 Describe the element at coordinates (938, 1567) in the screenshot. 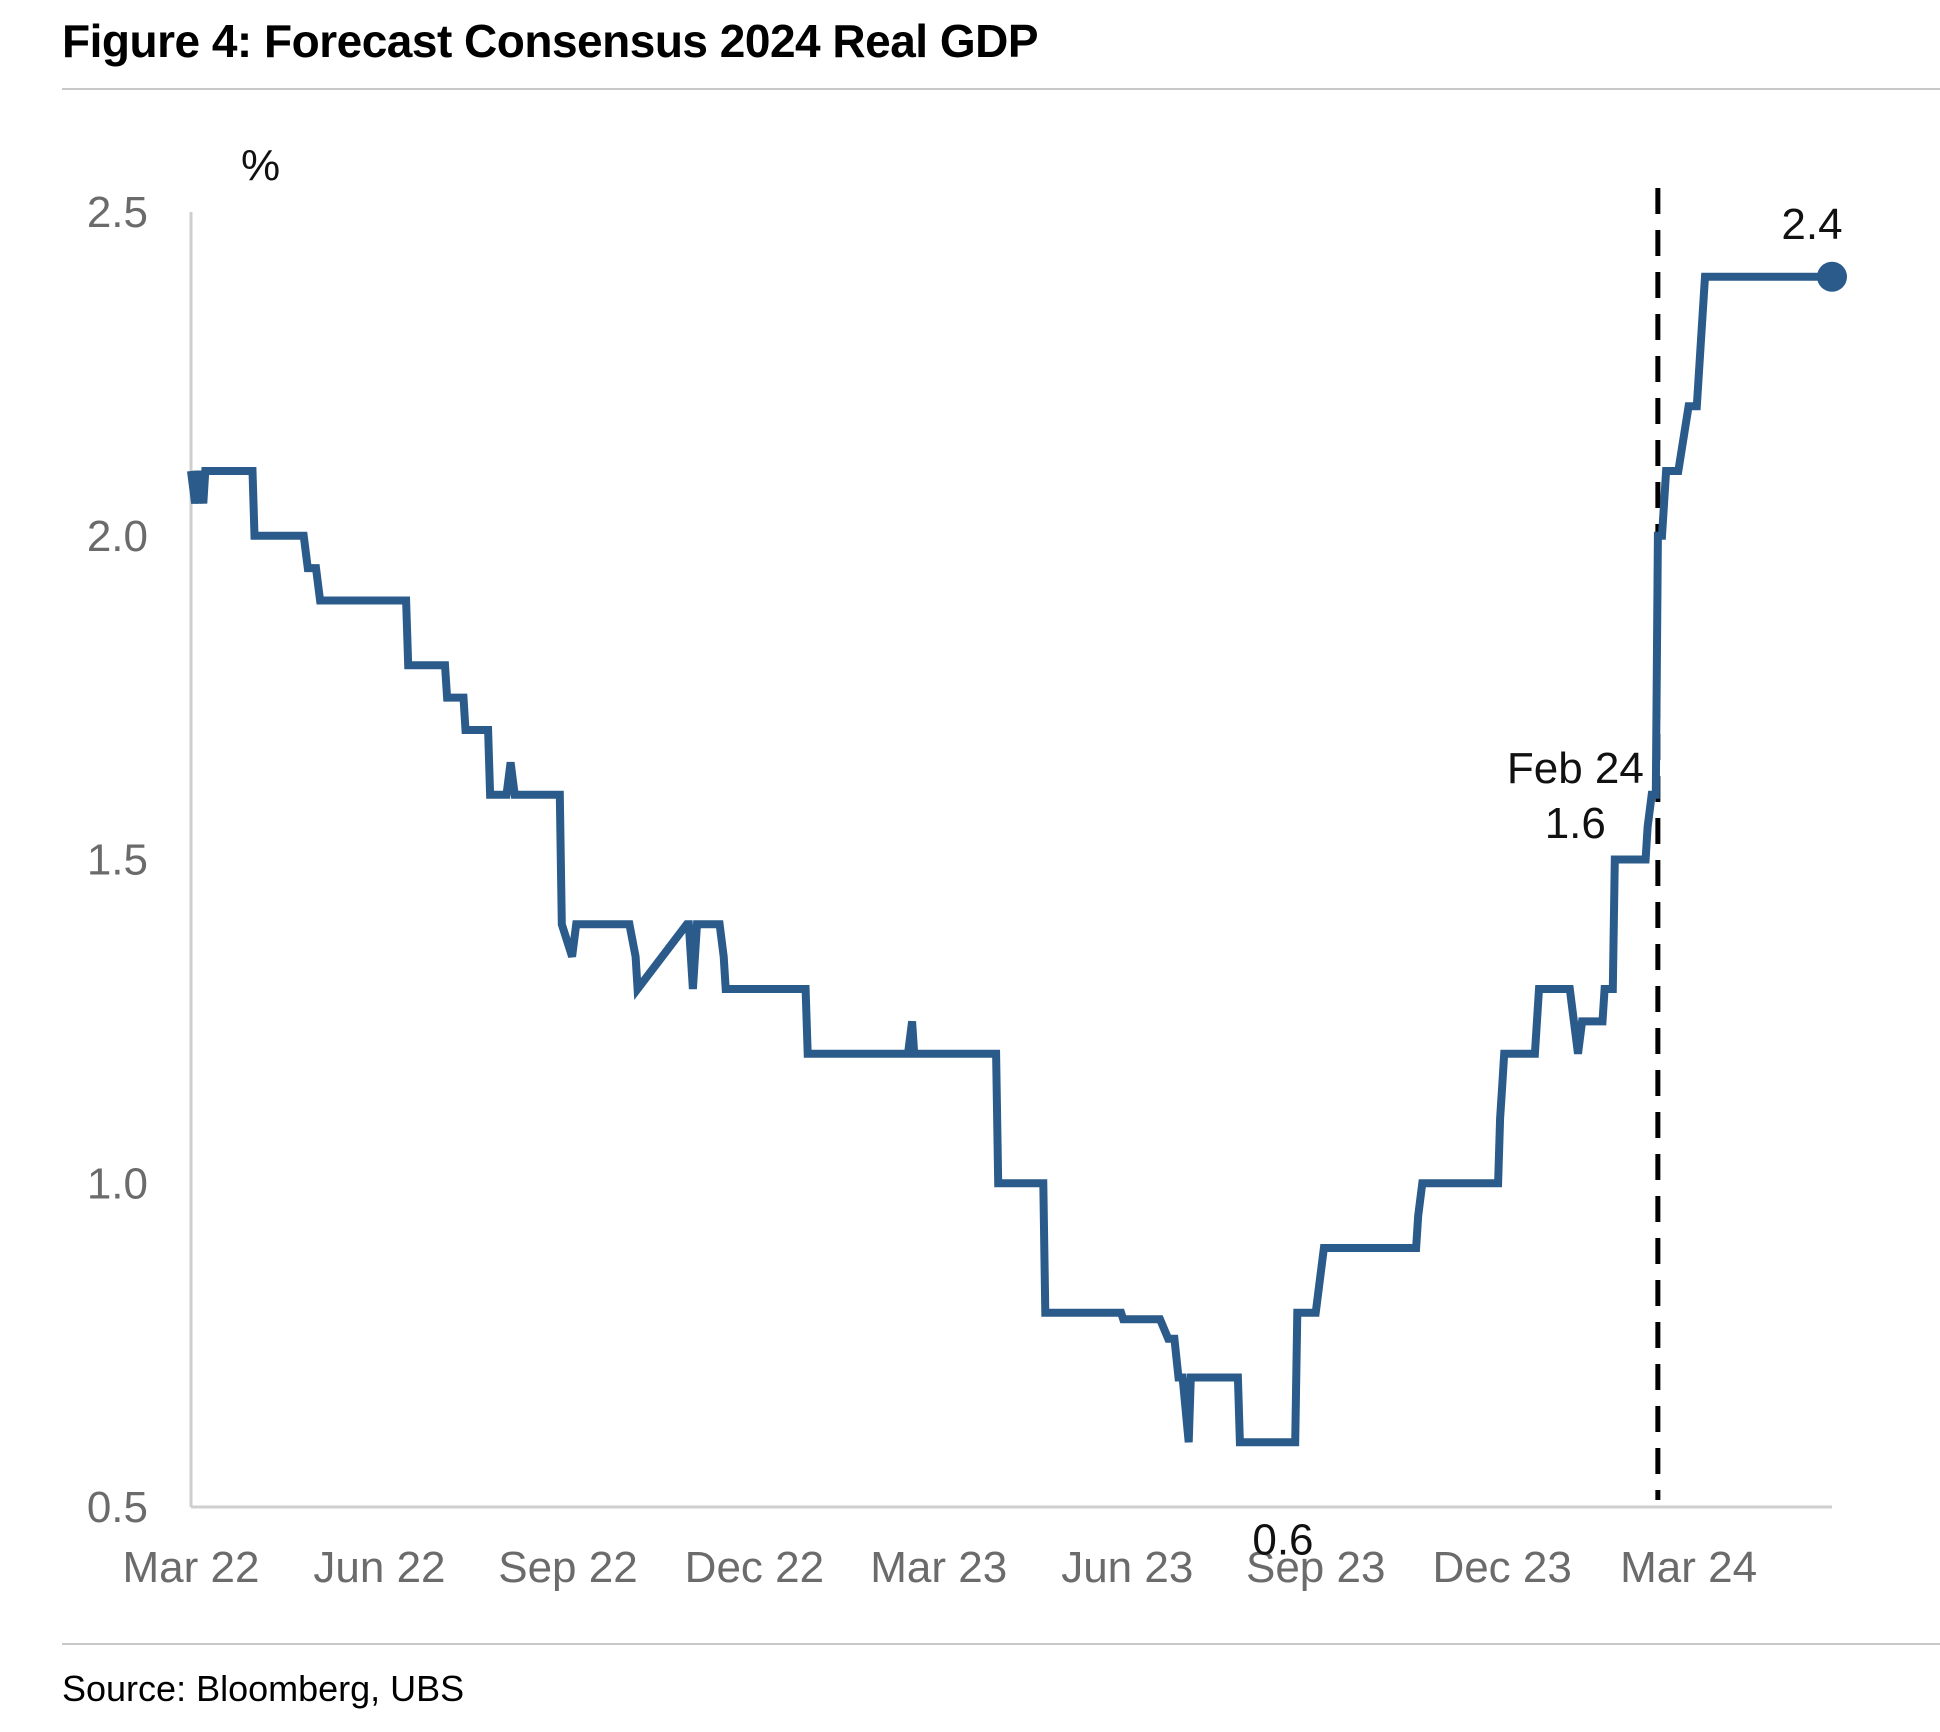

I see `x-tick-label-4: Mar 23` at that location.